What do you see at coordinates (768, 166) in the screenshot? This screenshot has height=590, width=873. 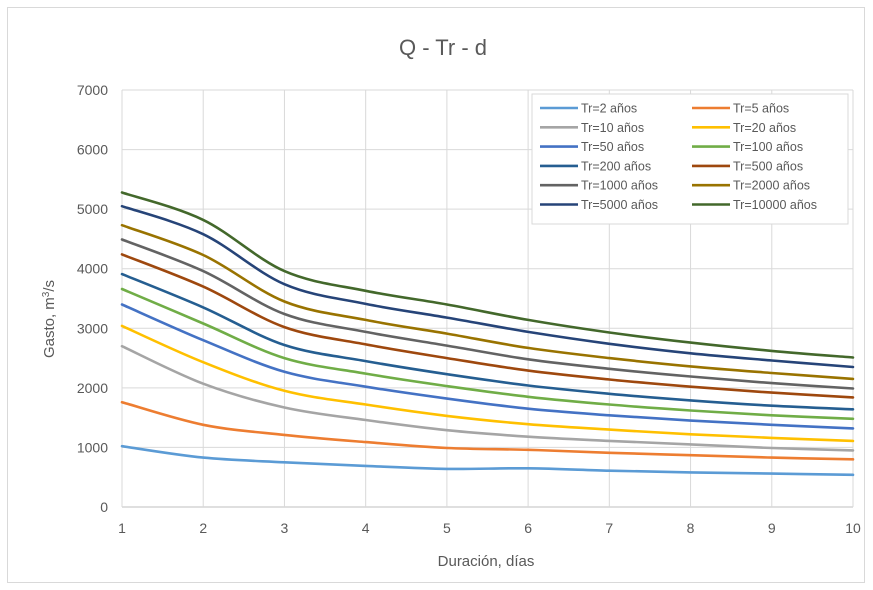 I see `legend-label: Tr=500 años` at bounding box center [768, 166].